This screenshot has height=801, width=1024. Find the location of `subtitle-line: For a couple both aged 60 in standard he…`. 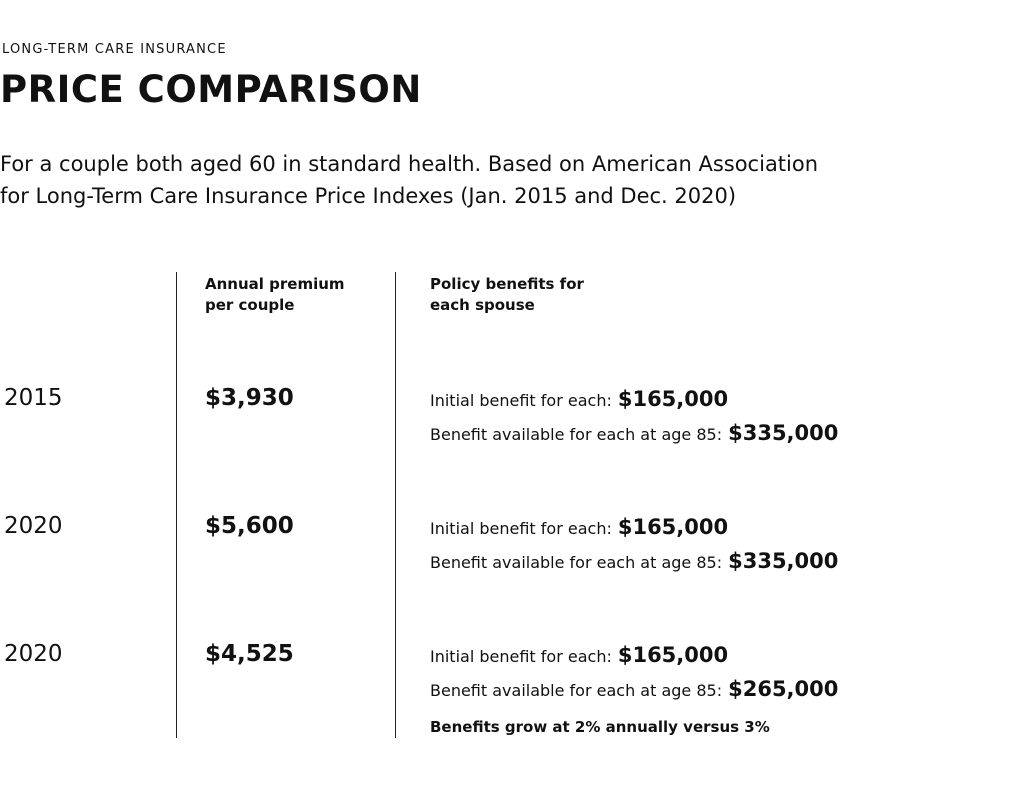

subtitle-line: For a couple both aged 60 in standard he… is located at coordinates (409, 164).